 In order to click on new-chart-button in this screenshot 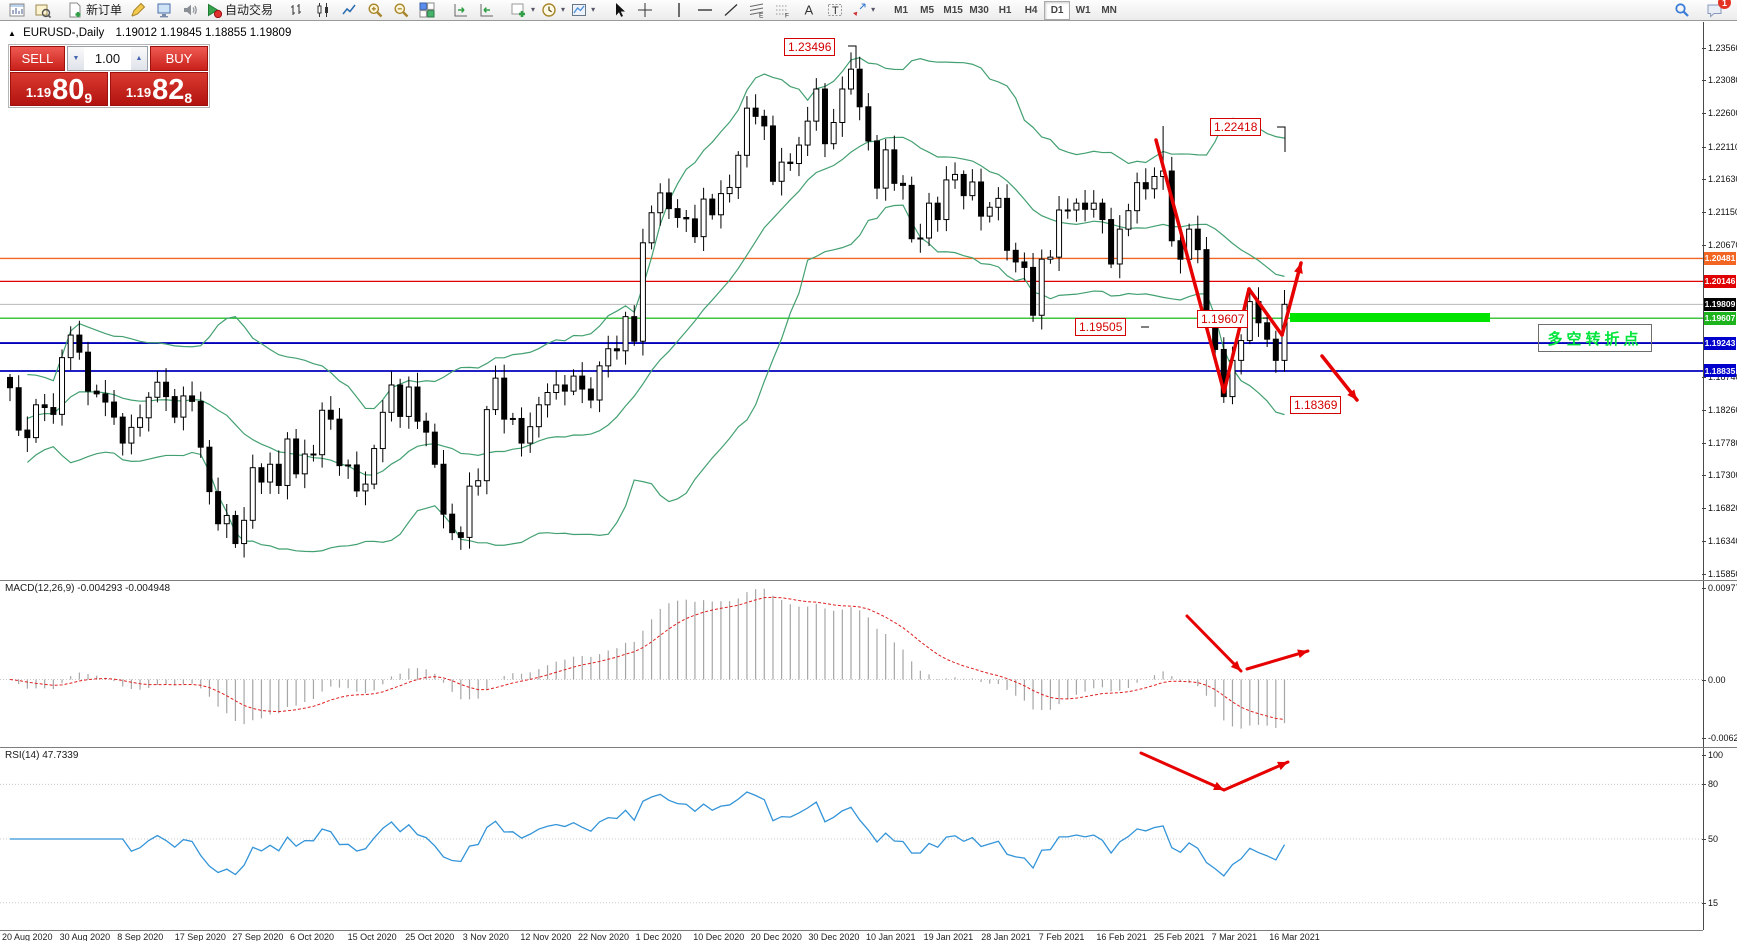, I will do `click(17, 10)`.